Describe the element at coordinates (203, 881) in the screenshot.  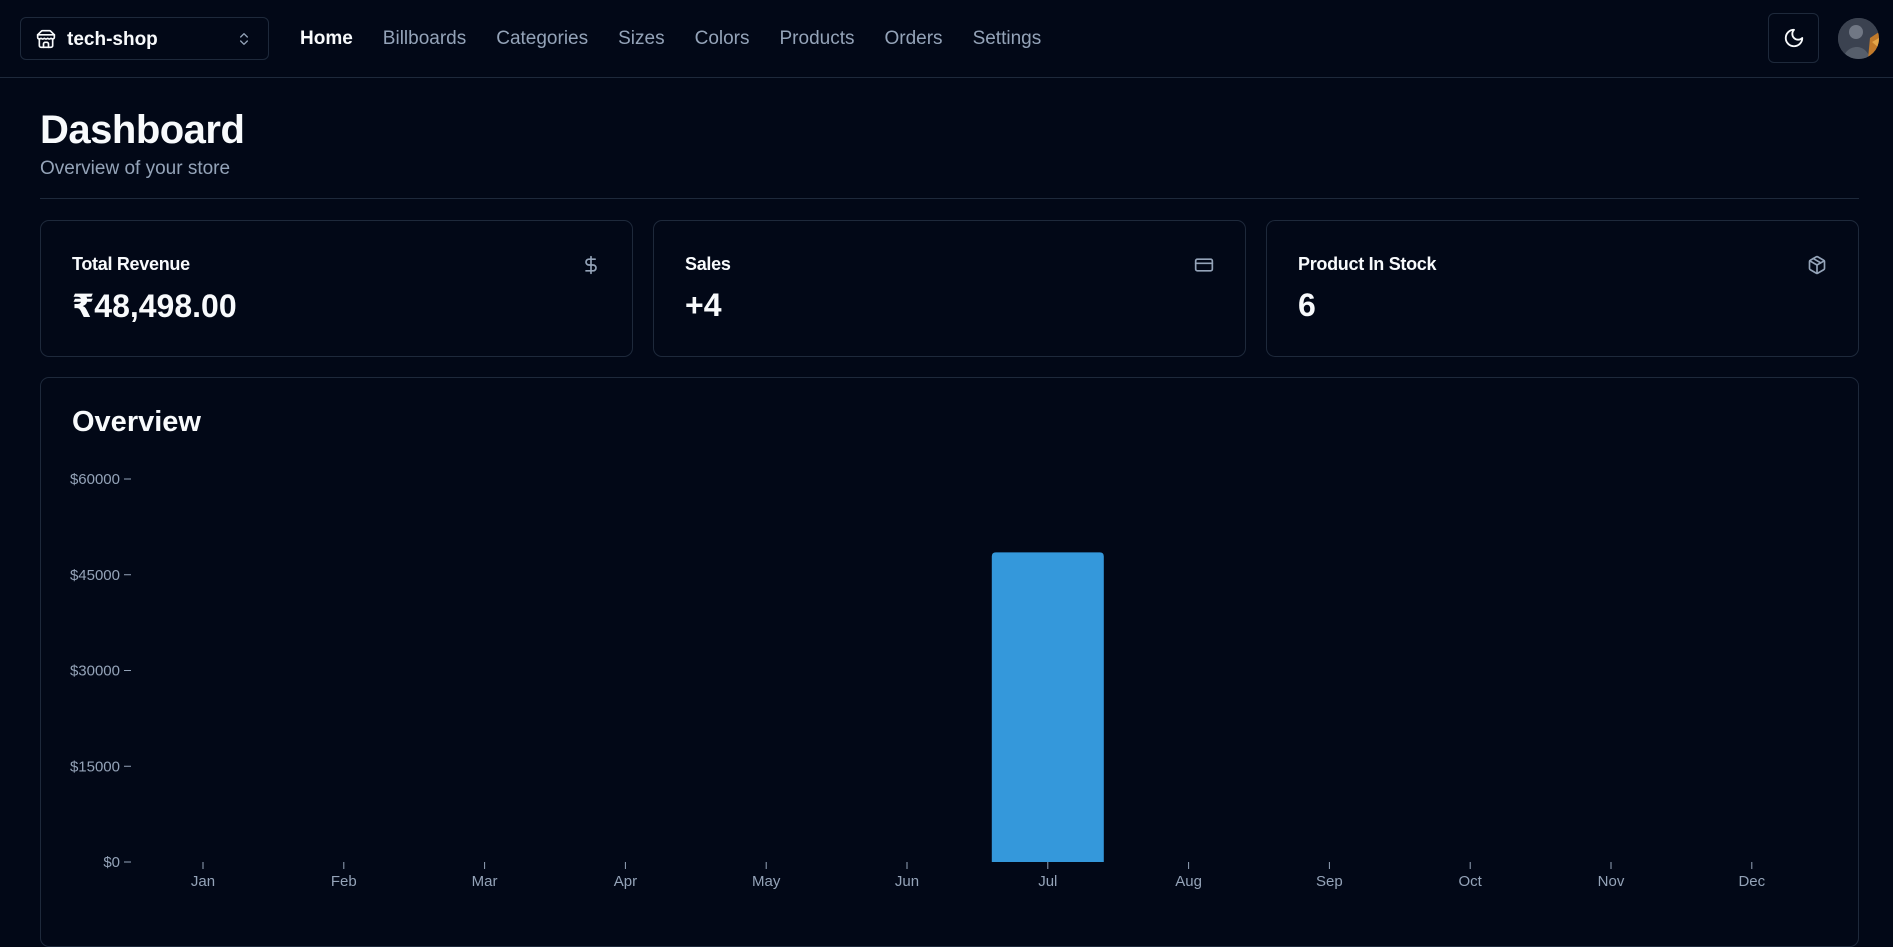
I see `x-tick-label: Jan` at that location.